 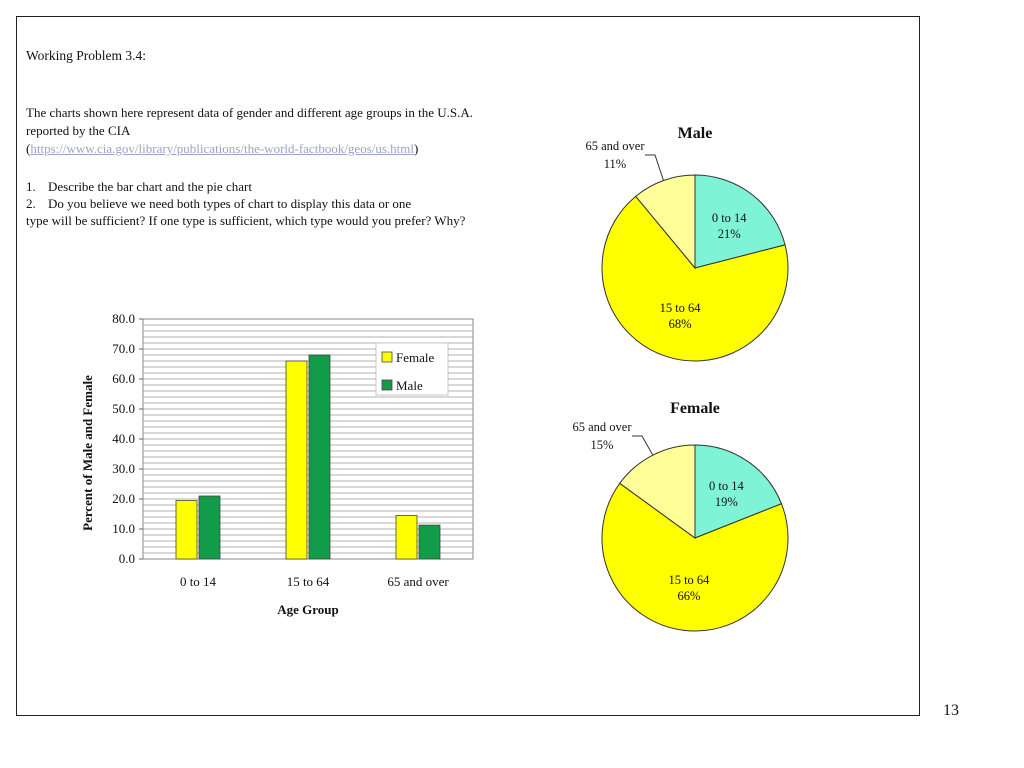 What do you see at coordinates (123, 438) in the screenshot?
I see `y-tick-label: 40.0` at bounding box center [123, 438].